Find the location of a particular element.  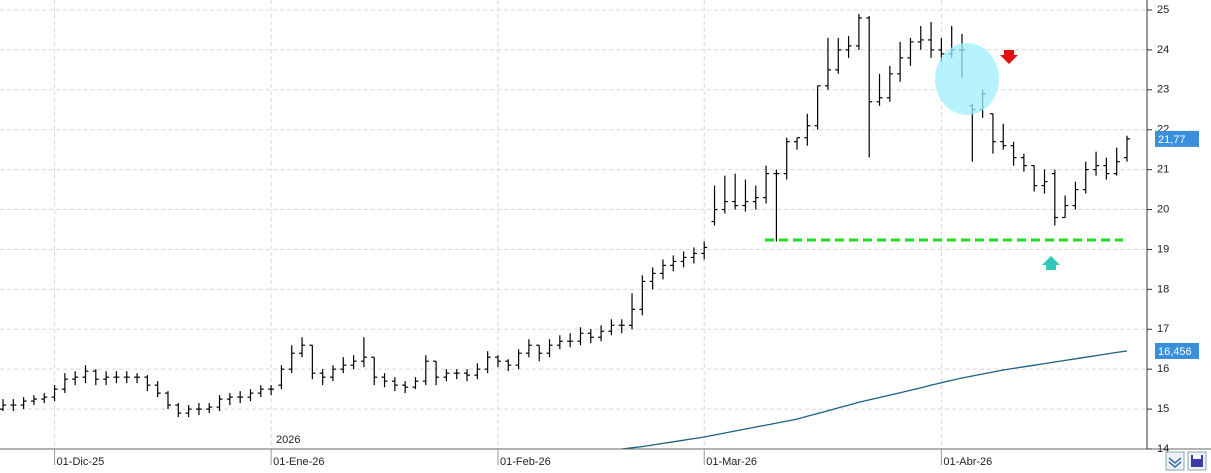

y-tick-label: 18 is located at coordinates (1163, 289).